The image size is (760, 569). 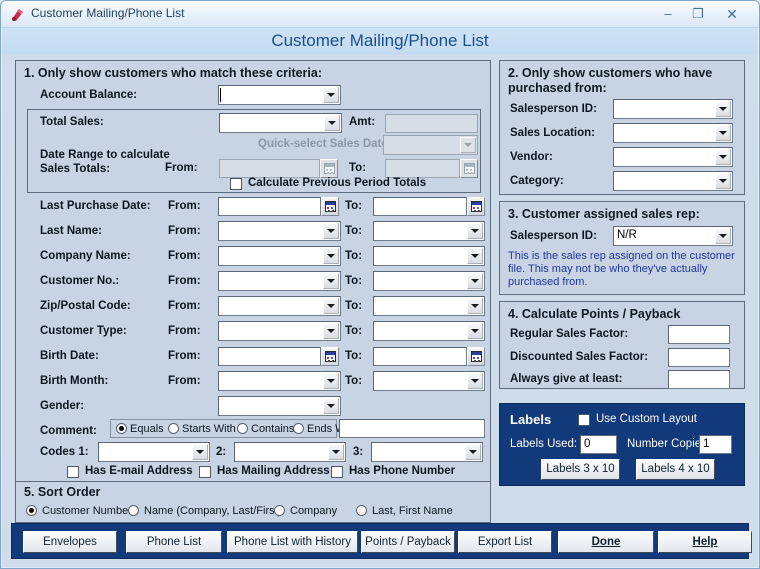 What do you see at coordinates (280, 123) in the screenshot?
I see `total-sales-combo` at bounding box center [280, 123].